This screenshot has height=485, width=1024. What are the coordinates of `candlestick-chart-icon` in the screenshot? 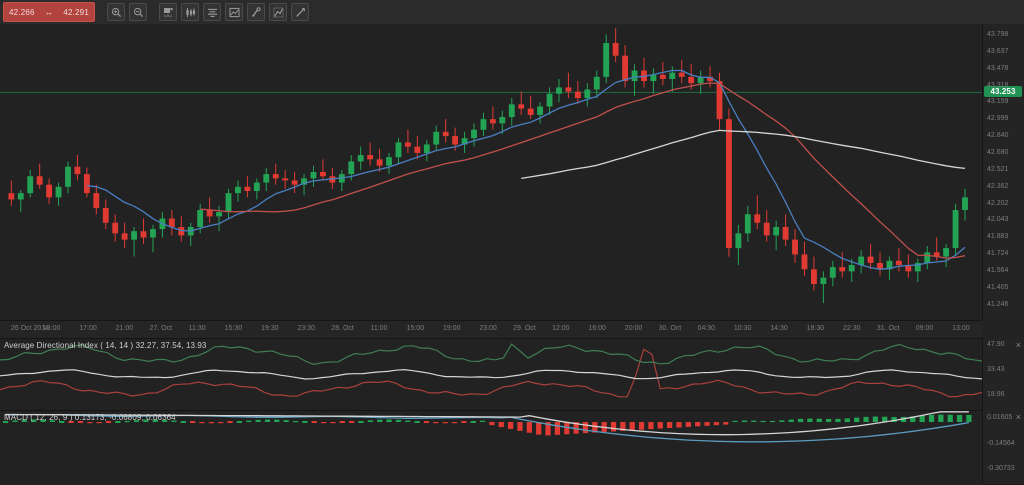 It's located at (190, 12).